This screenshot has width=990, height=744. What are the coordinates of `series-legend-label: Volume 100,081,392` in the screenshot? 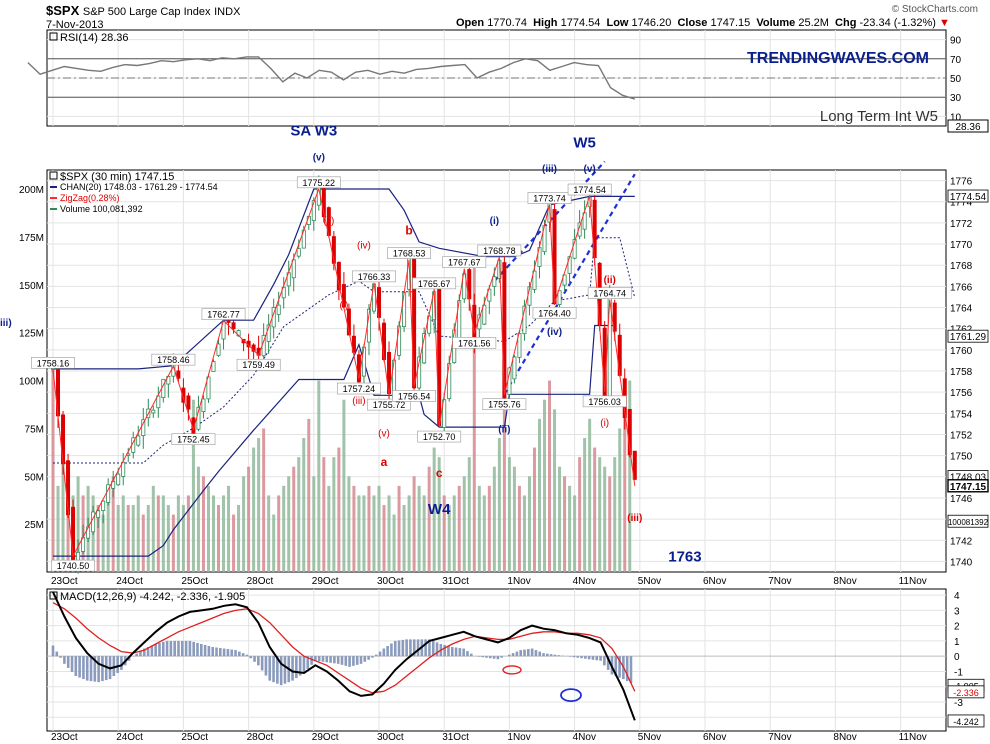 It's located at (101, 209).